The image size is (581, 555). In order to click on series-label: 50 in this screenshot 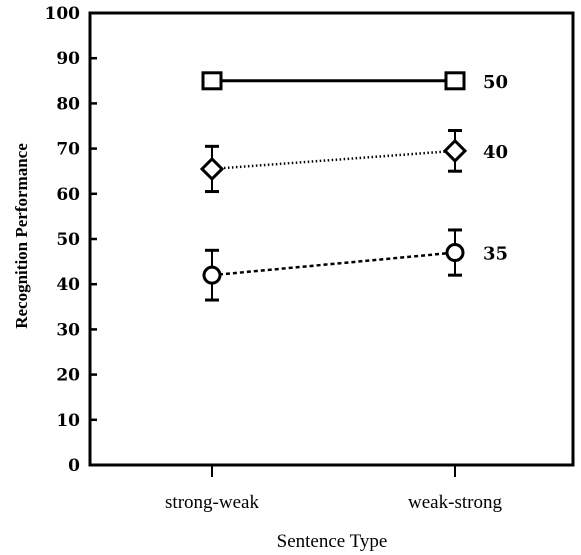, I will do `click(495, 82)`.